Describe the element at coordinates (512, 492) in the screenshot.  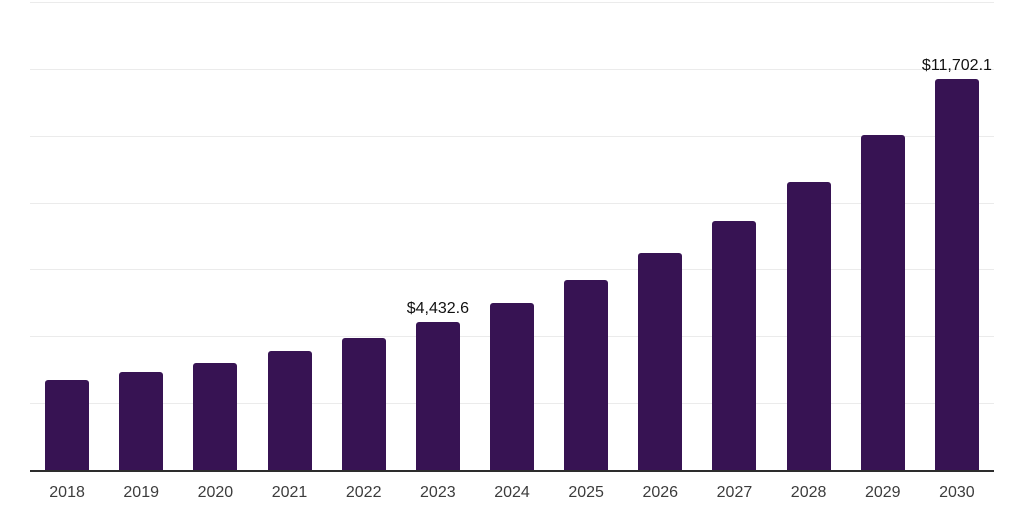
I see `x-tick-label-2024: 2024` at that location.